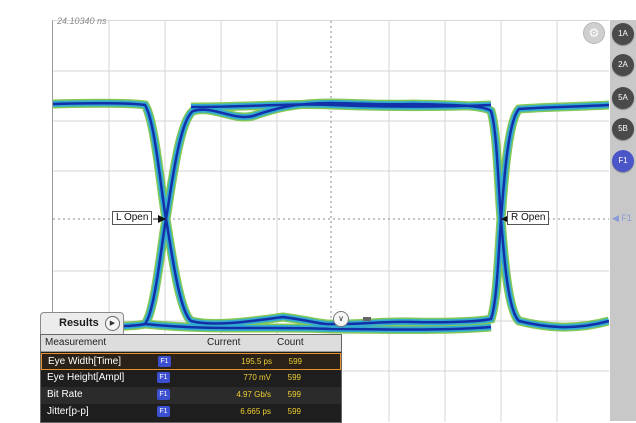 The width and height of the screenshot is (636, 423). I want to click on left-open-label: L Open, so click(132, 218).